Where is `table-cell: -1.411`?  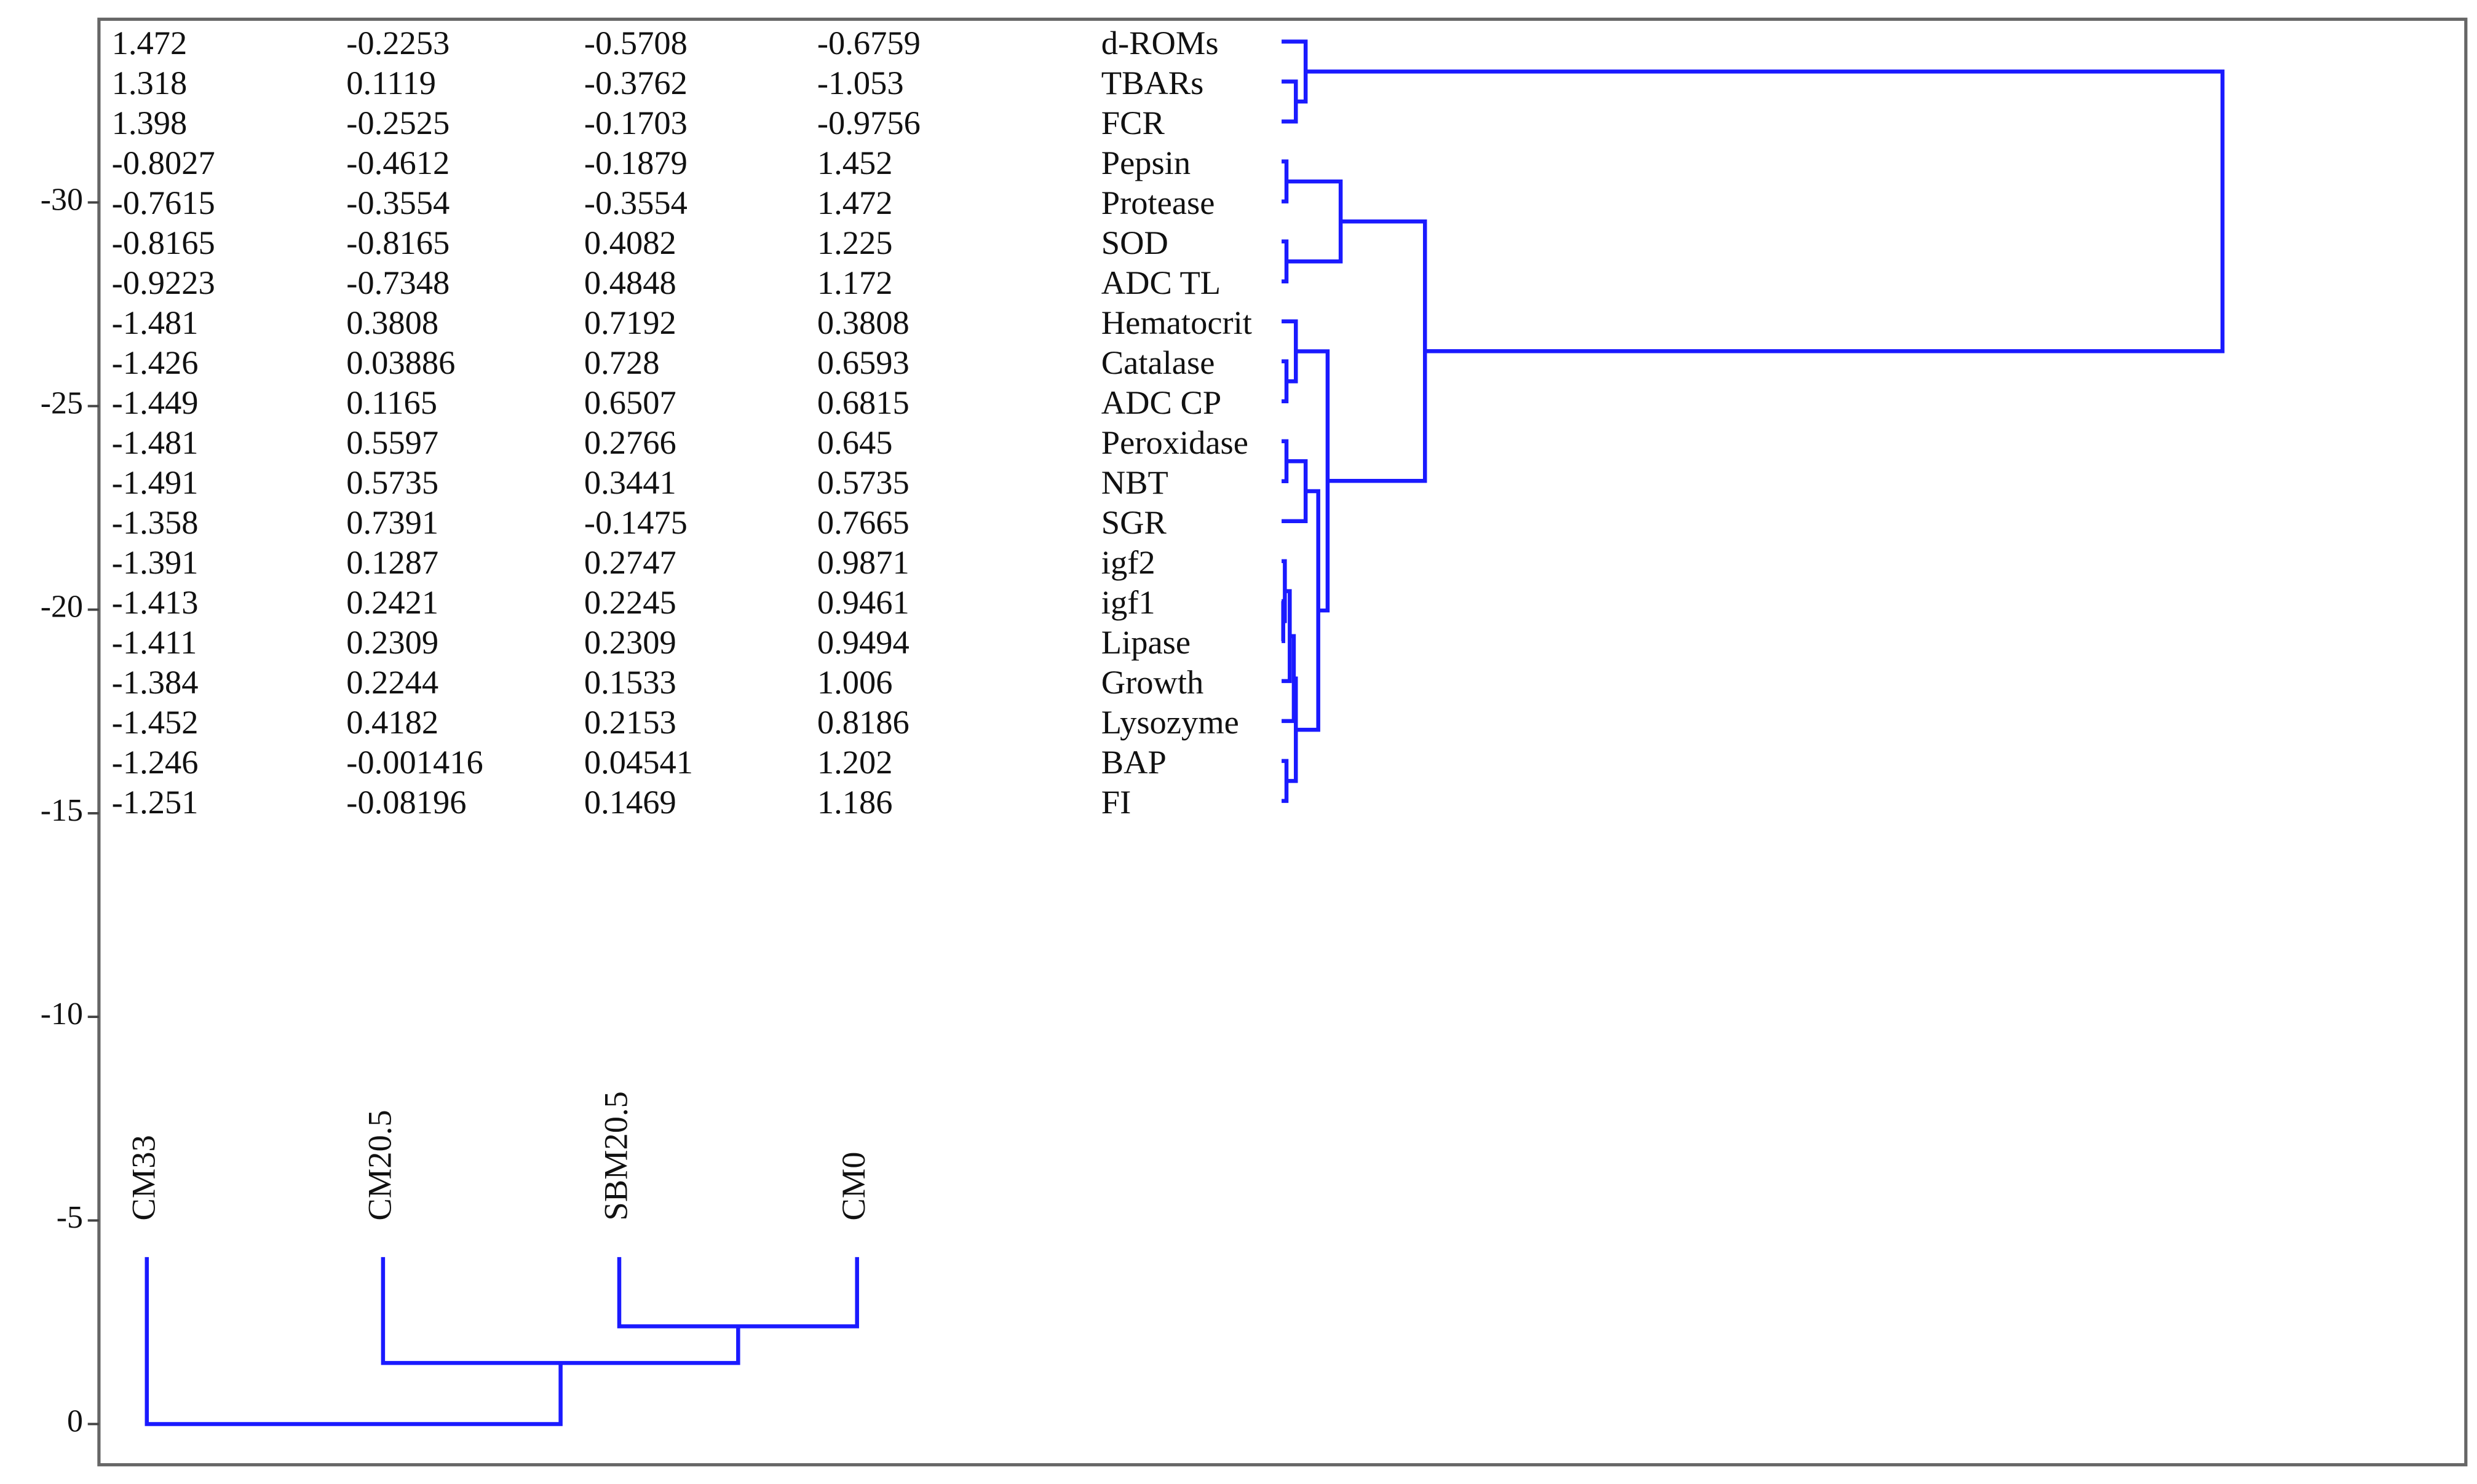 table-cell: -1.411 is located at coordinates (154, 642).